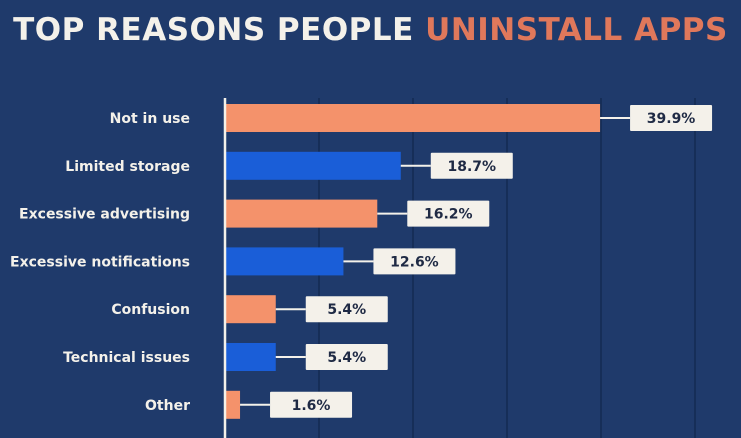 Image resolution: width=741 pixels, height=438 pixels. I want to click on chart-title: TOP REASONS PEOPLE UNINSTALL APPS, so click(370, 30).